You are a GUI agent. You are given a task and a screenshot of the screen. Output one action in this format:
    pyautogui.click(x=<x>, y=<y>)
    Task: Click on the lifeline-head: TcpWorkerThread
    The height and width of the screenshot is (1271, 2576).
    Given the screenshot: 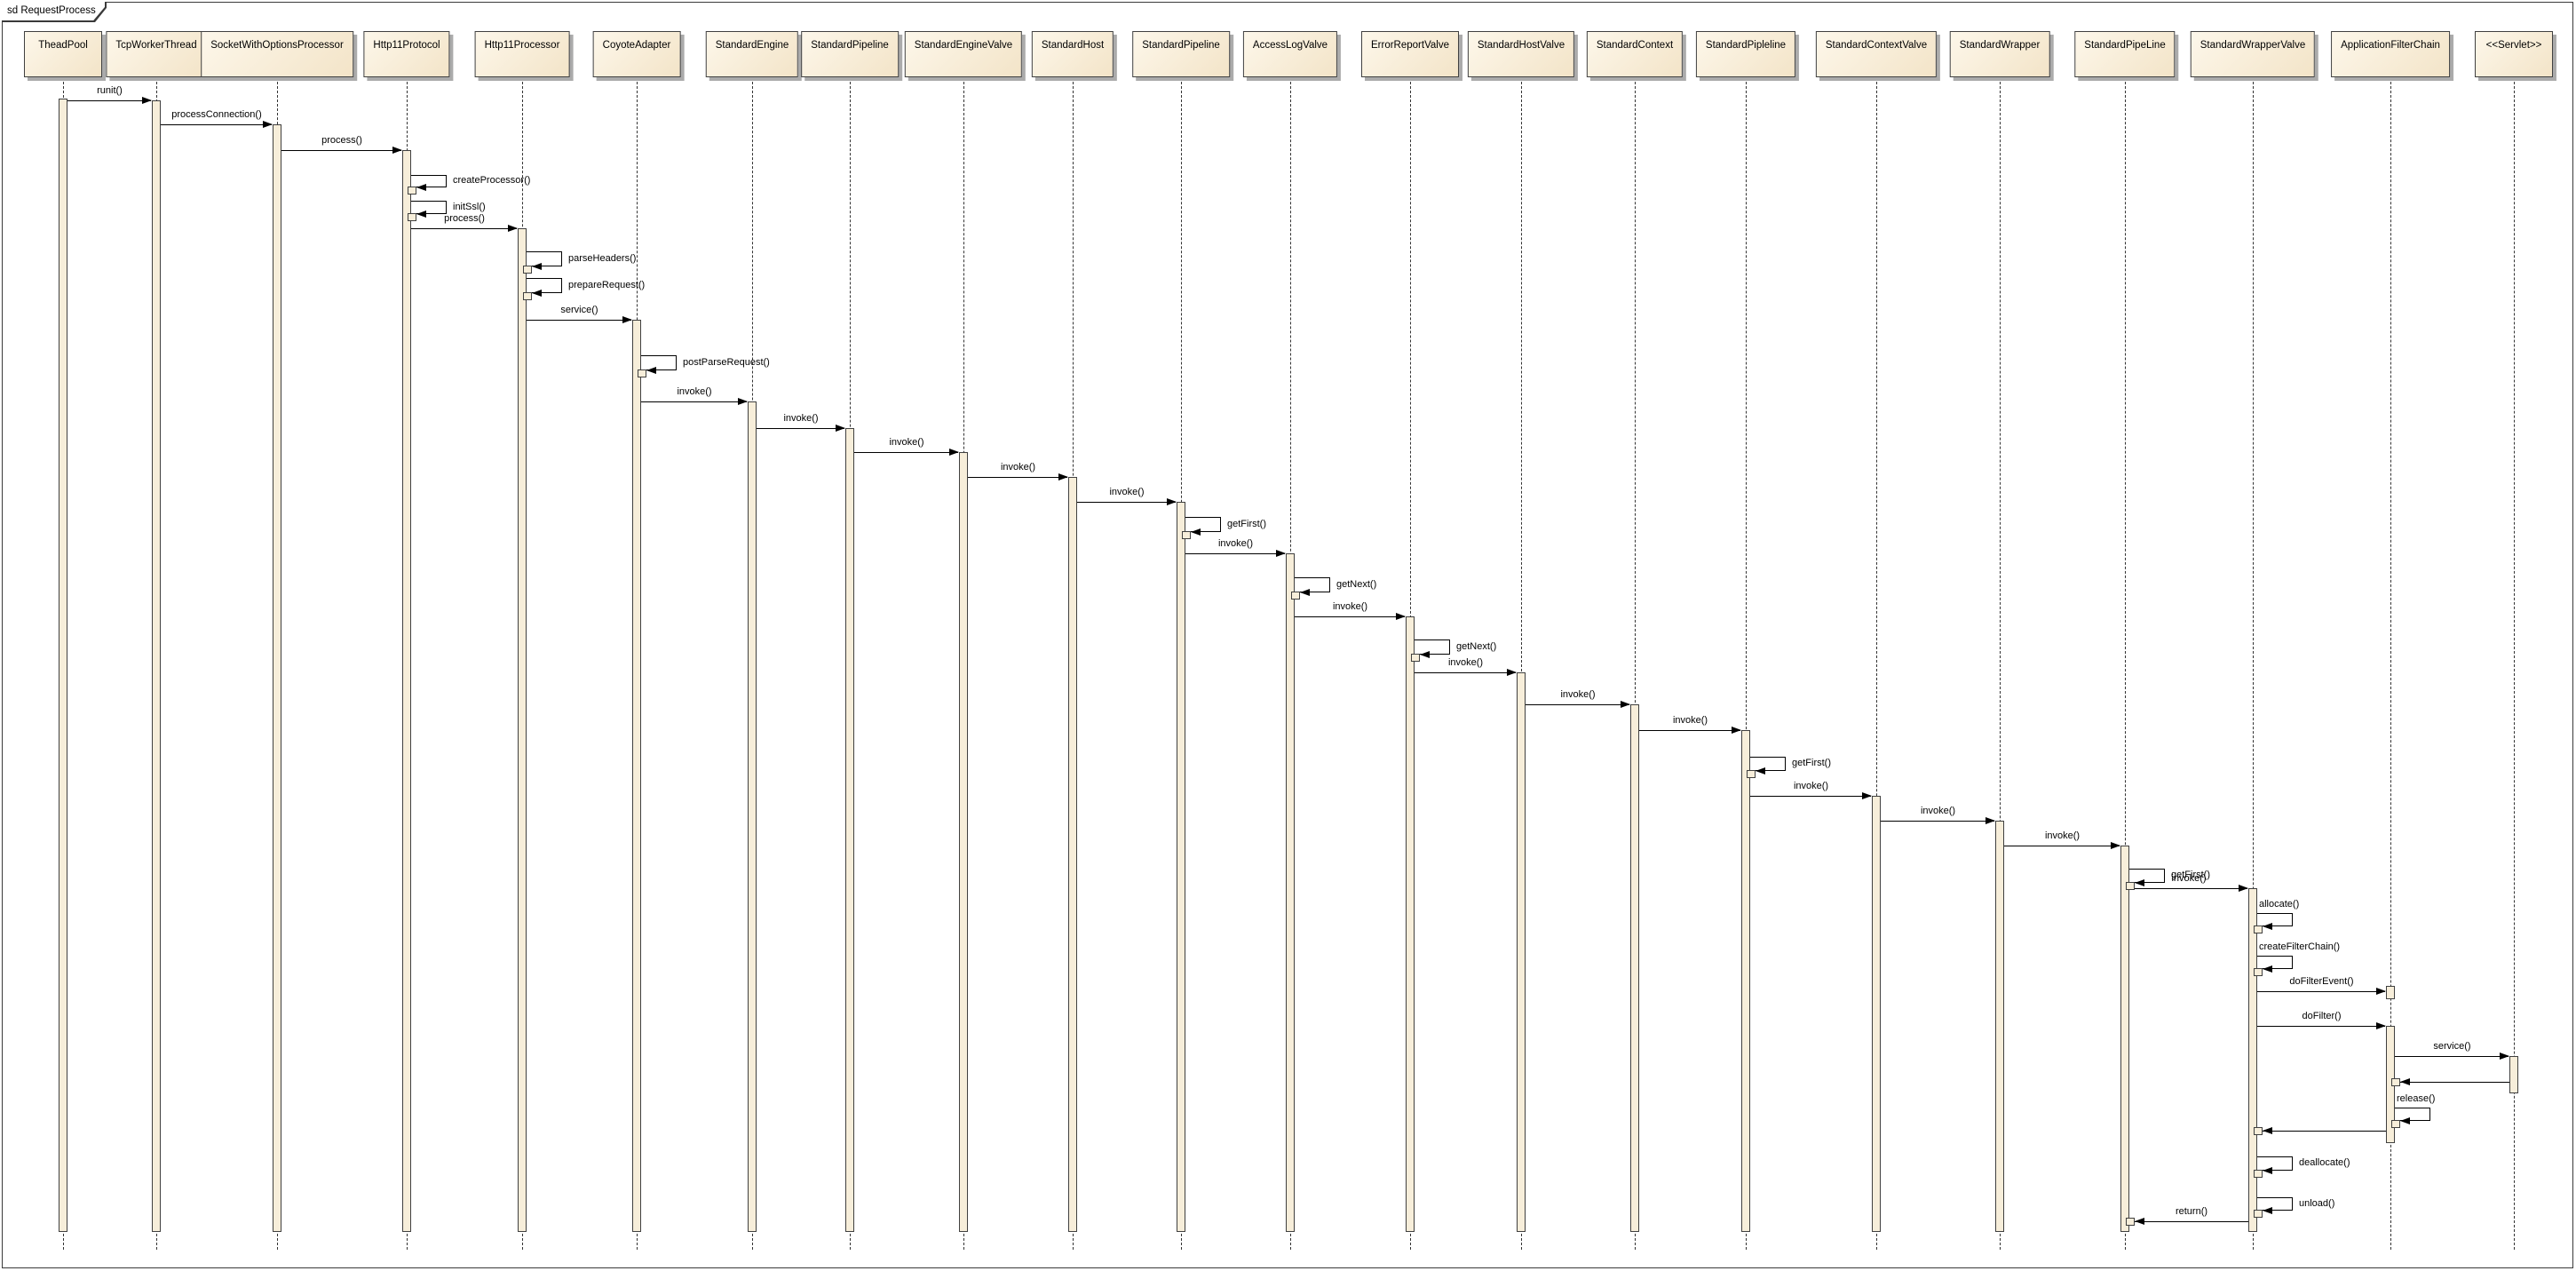 What is the action you would take?
    pyautogui.click(x=157, y=54)
    